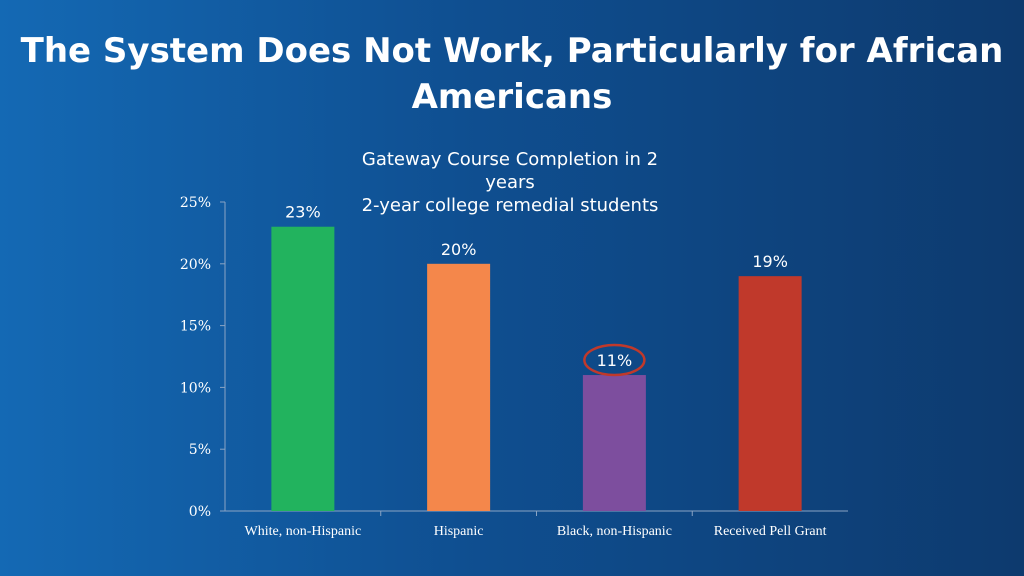 This screenshot has width=1024, height=576. I want to click on data-label: 11%, so click(615, 360).